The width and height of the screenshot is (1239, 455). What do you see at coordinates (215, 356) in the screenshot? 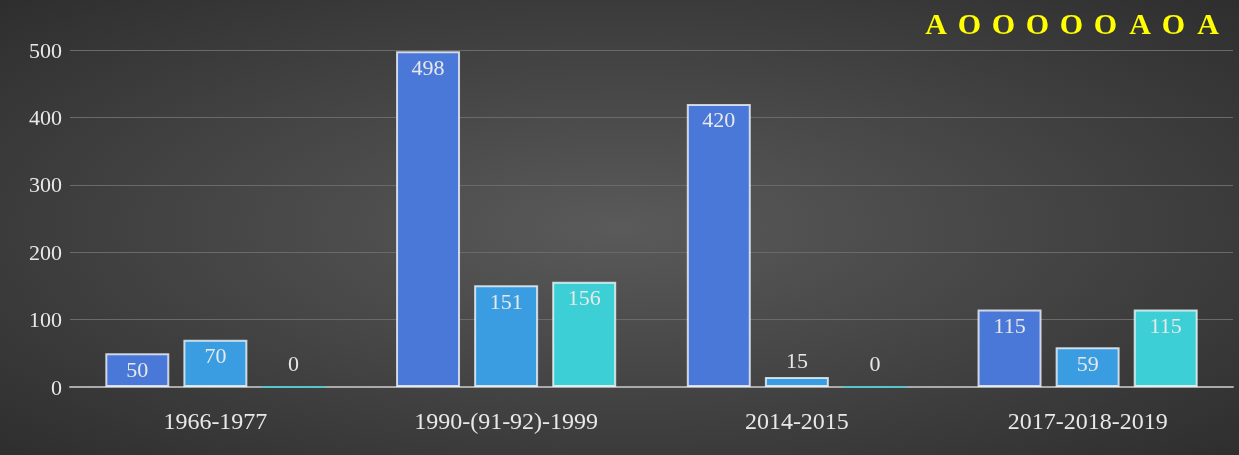
I see `data-label: 70` at bounding box center [215, 356].